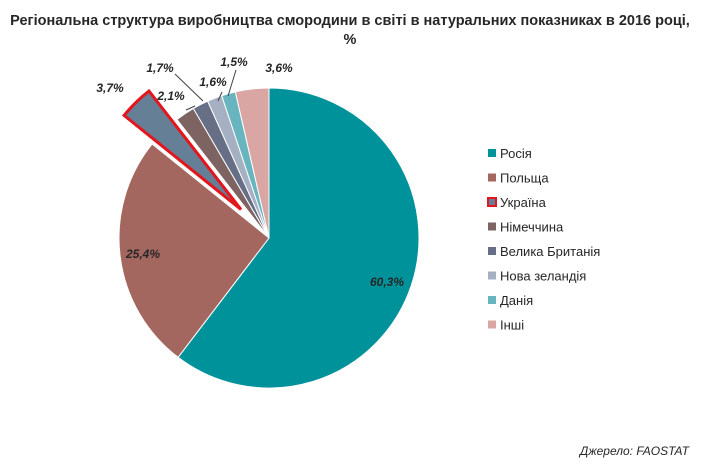 The height and width of the screenshot is (469, 709). I want to click on legend-label-2: Україна, so click(523, 202).